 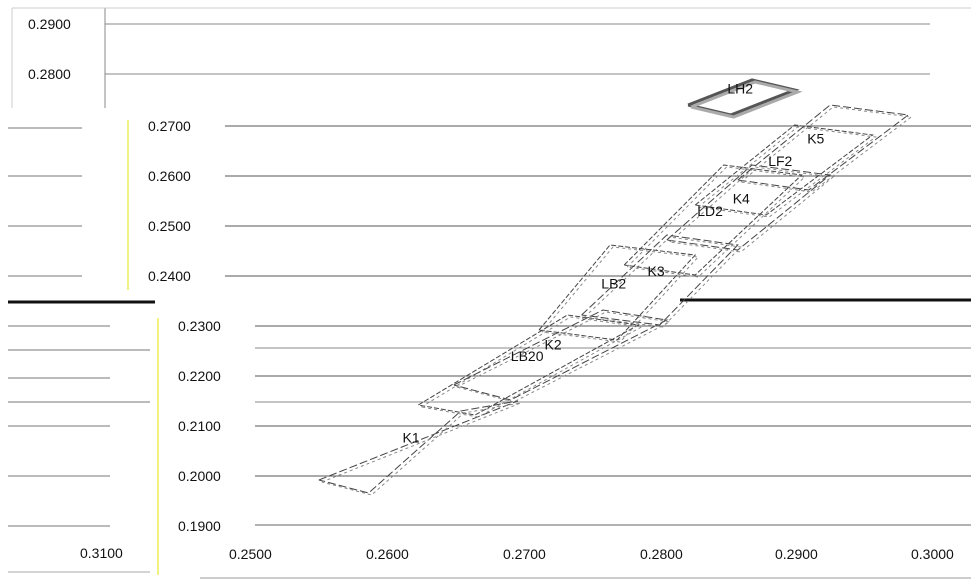 What do you see at coordinates (553, 345) in the screenshot?
I see `series-label-k2: K2` at bounding box center [553, 345].